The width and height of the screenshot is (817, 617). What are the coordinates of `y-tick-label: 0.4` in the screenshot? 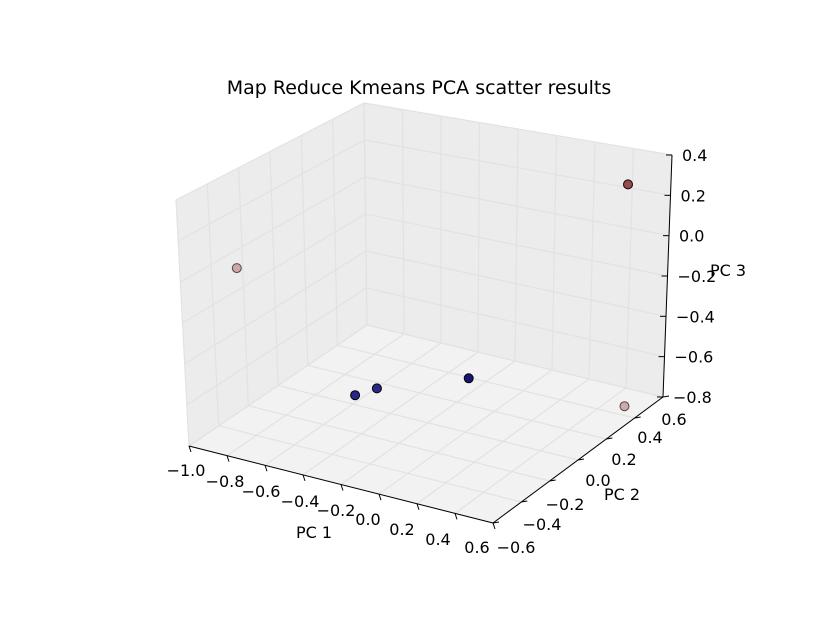 It's located at (649, 437).